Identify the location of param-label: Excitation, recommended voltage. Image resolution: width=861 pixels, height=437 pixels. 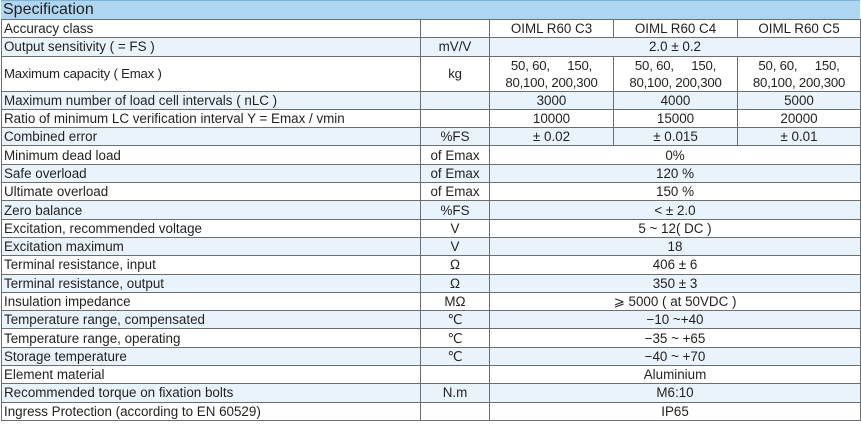
(211, 228).